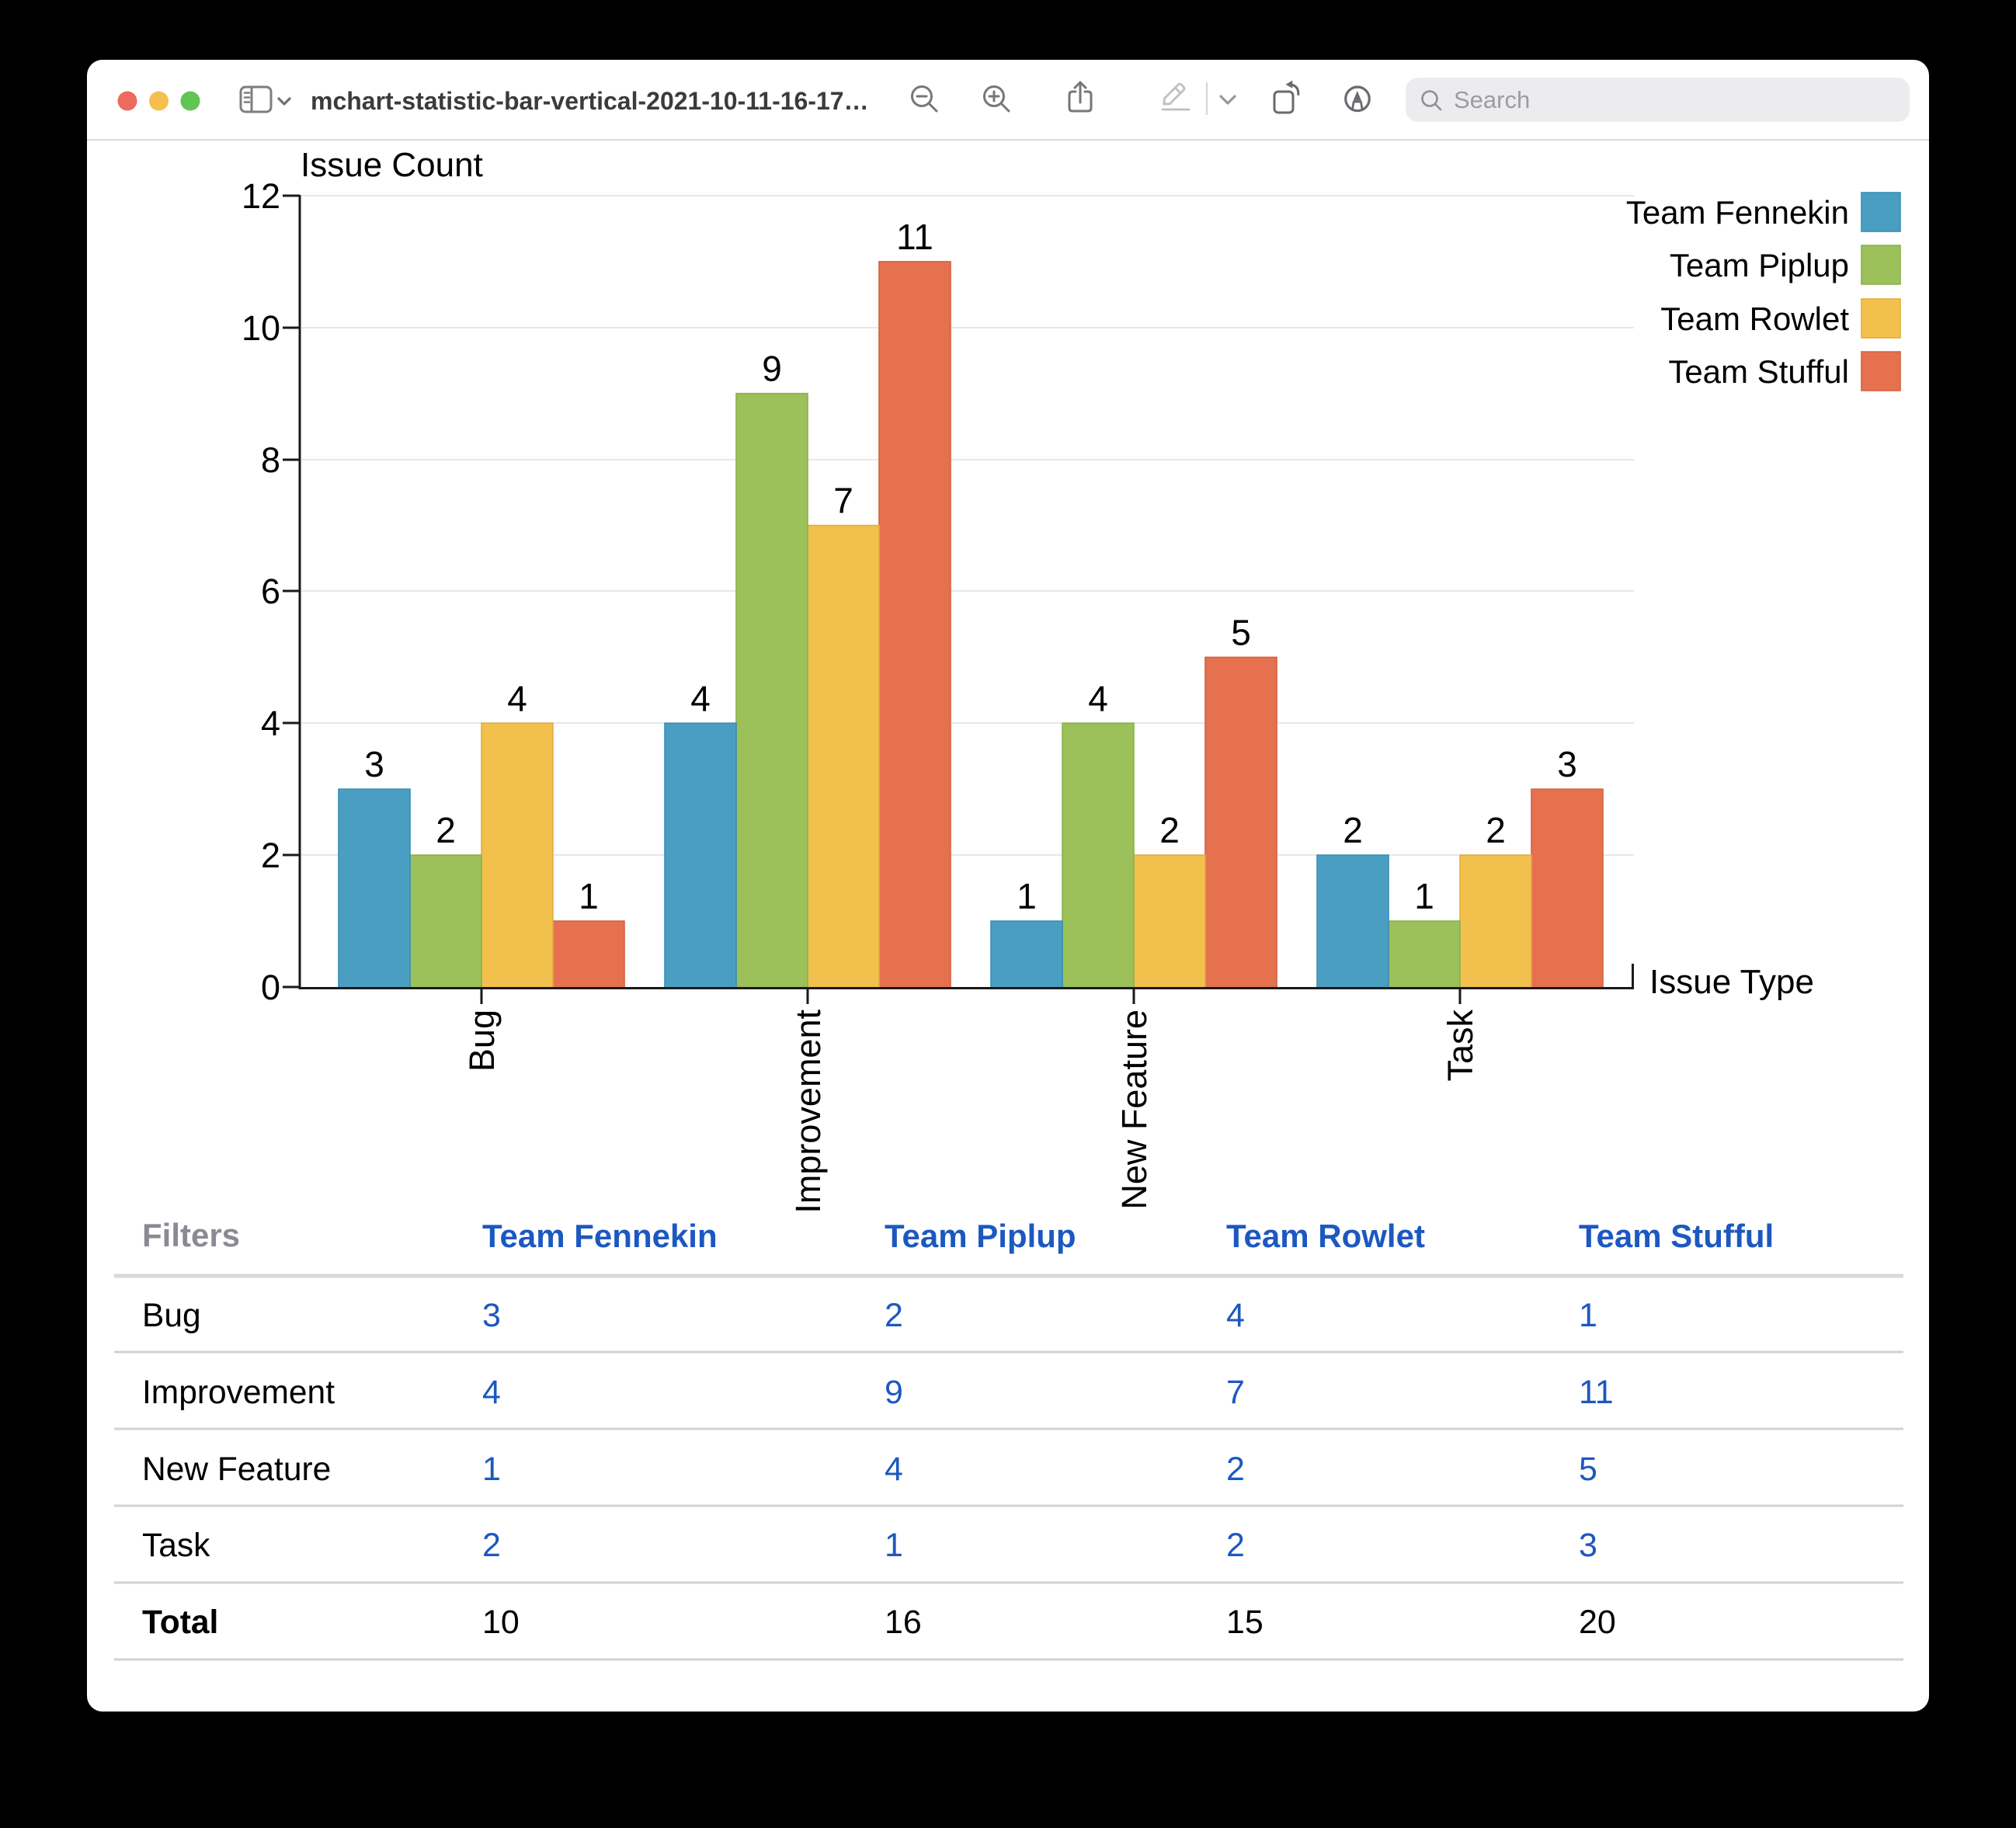  What do you see at coordinates (392, 165) in the screenshot?
I see `svg-text: Issue Count` at bounding box center [392, 165].